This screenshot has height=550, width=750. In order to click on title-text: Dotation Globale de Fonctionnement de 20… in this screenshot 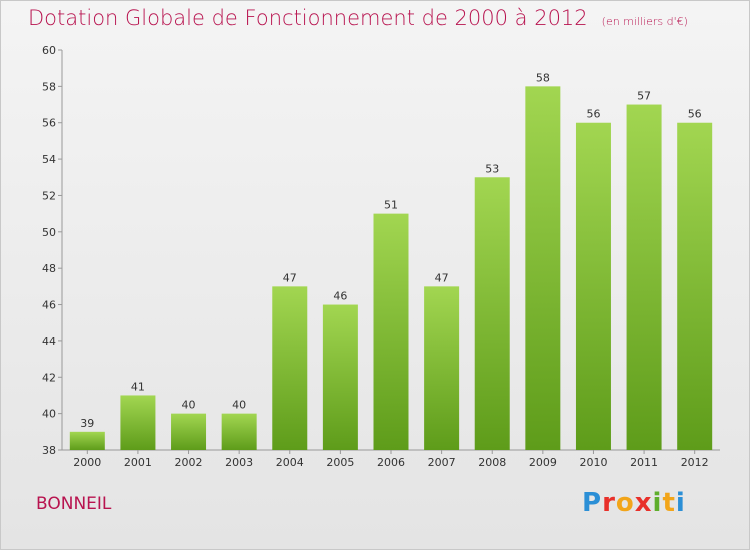, I will do `click(308, 18)`.